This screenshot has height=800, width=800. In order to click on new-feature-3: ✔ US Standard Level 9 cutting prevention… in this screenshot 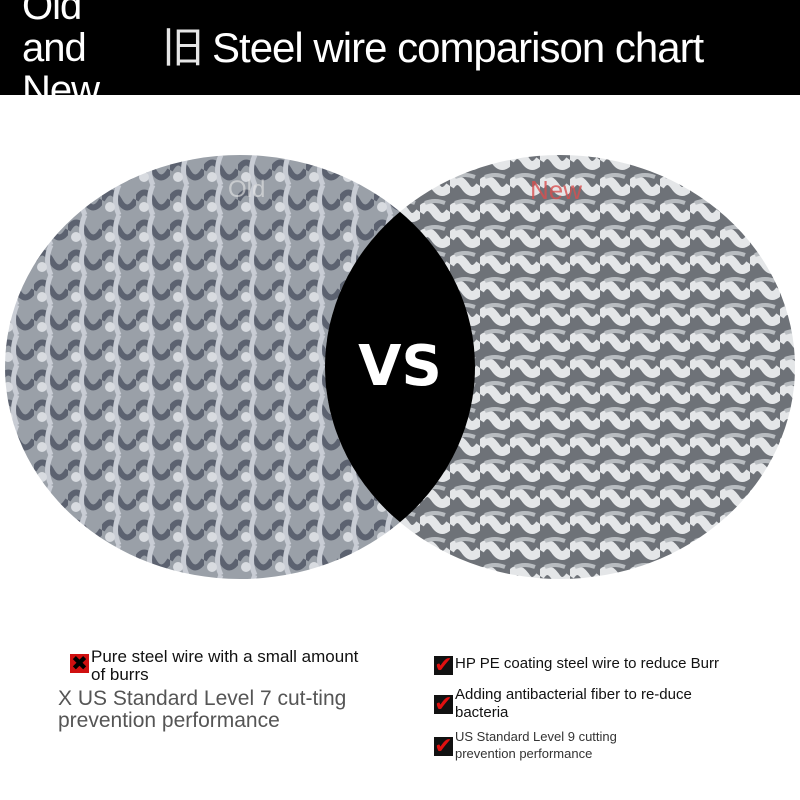, I will do `click(525, 745)`.